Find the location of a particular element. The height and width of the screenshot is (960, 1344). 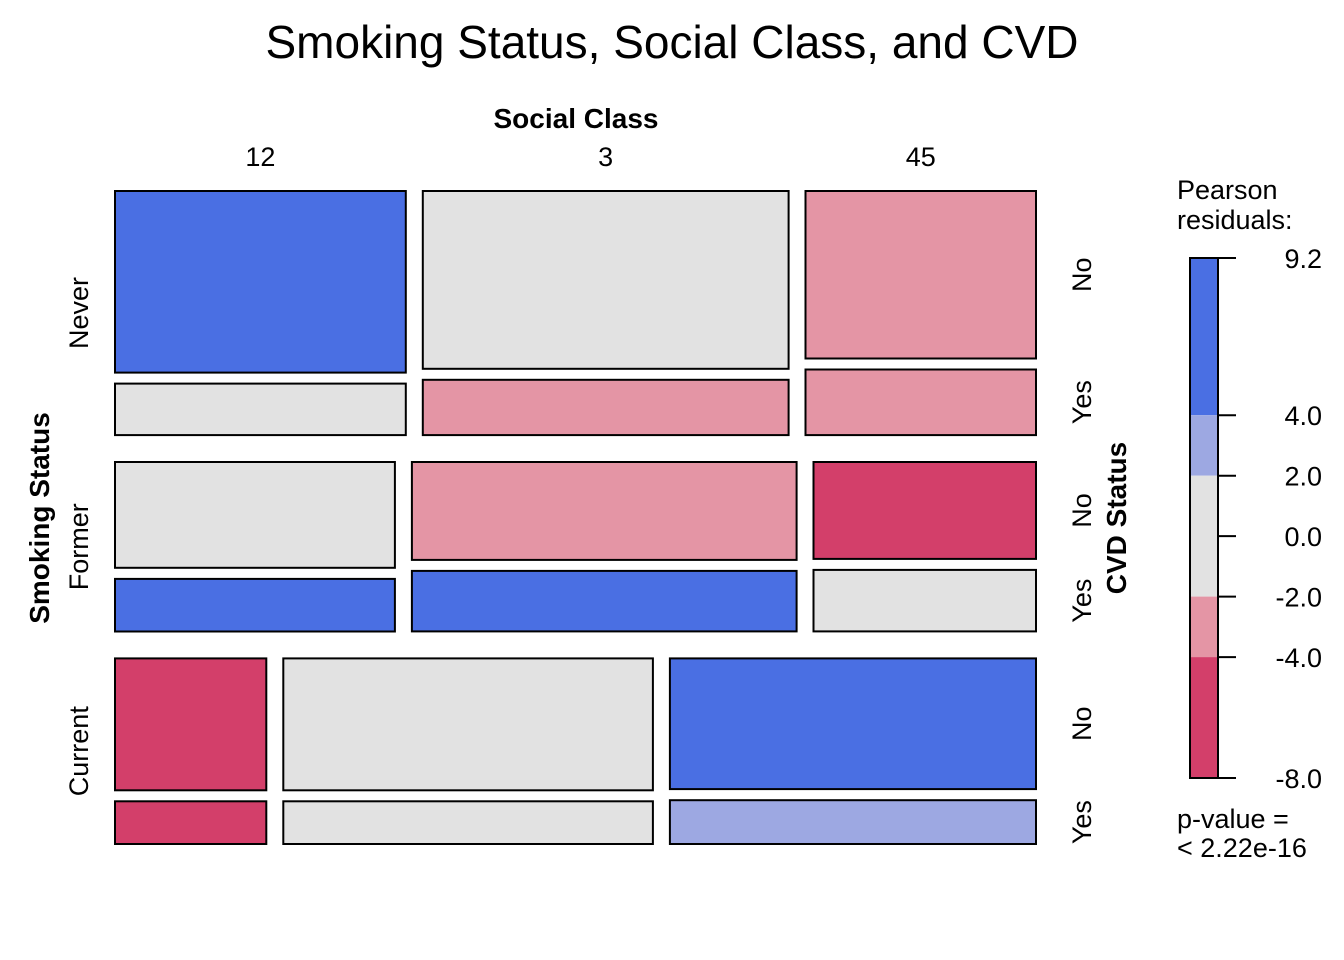

p-value-line-2: < 2.22e-16 is located at coordinates (1242, 848).